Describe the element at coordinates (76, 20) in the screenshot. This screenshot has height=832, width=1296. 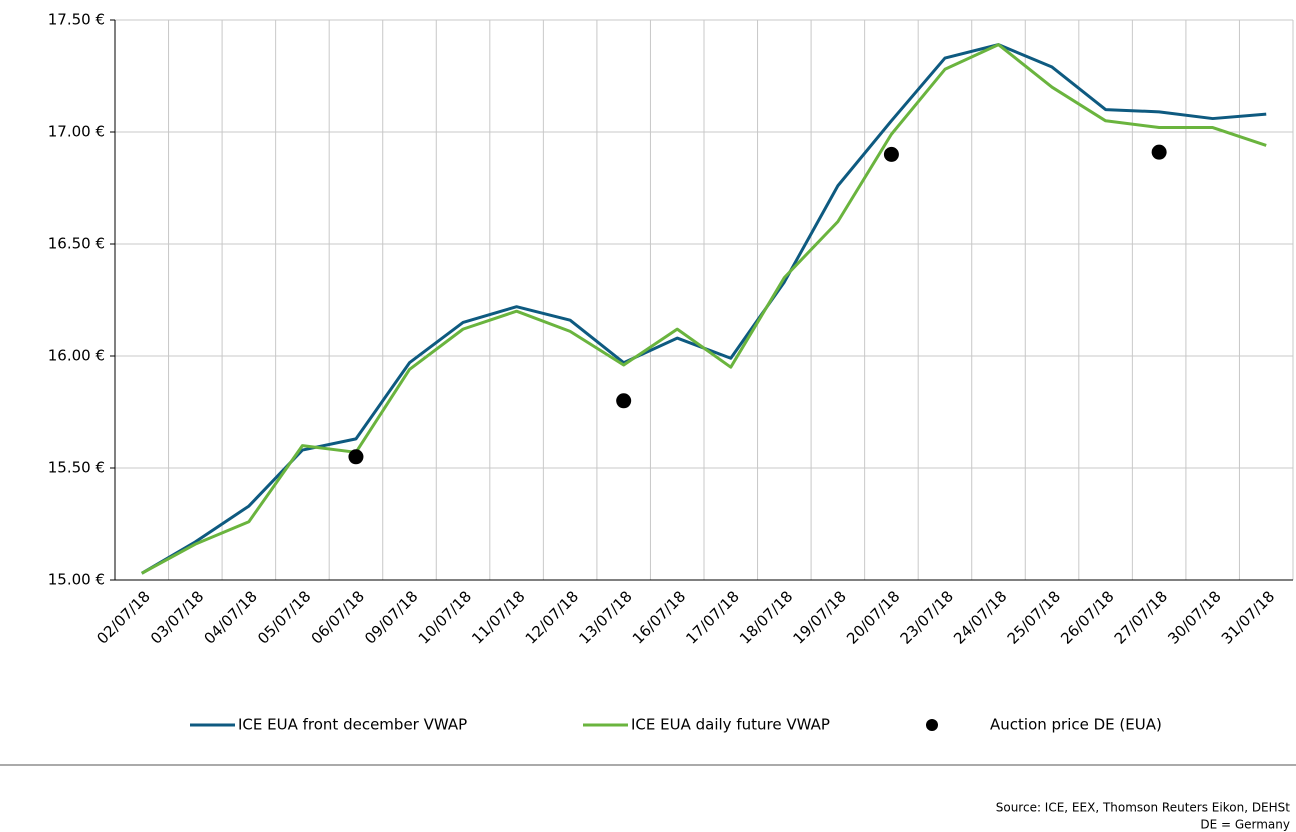
I see `y-tick-label: 17.50 €` at that location.